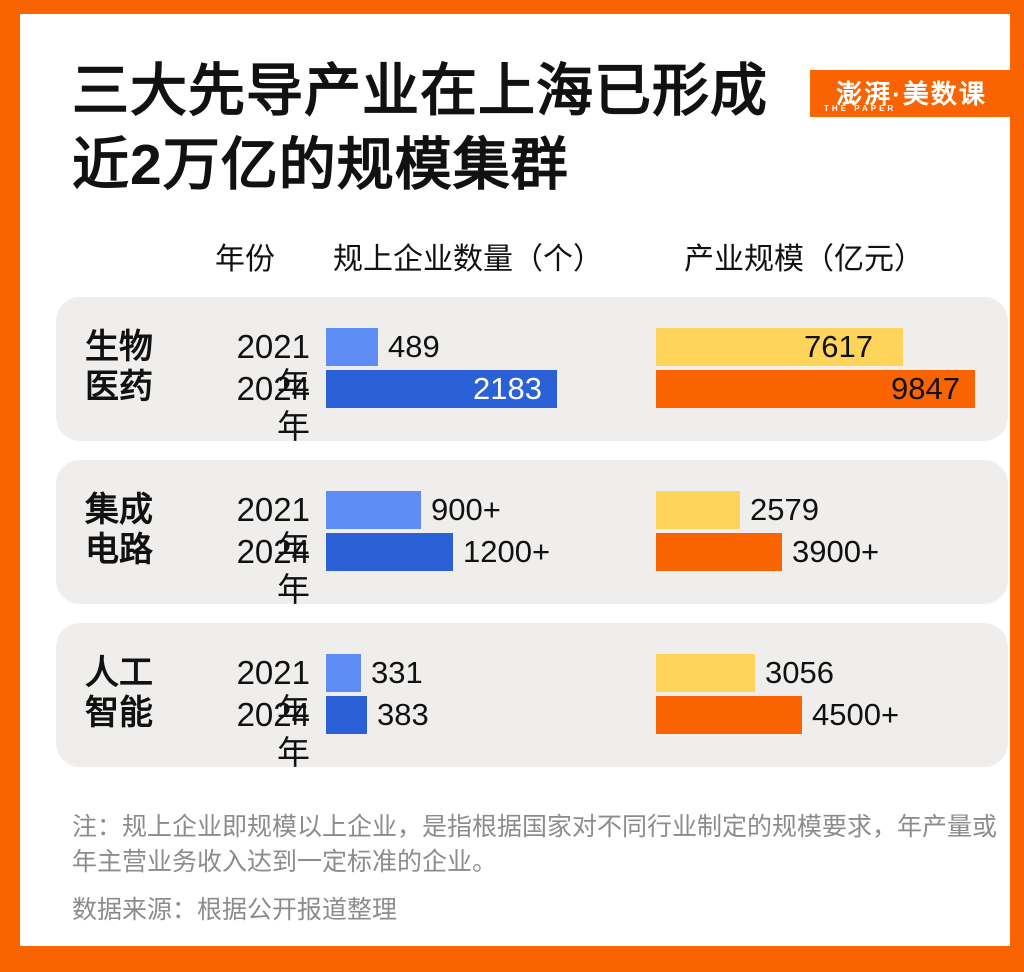 The width and height of the screenshot is (1024, 972). I want to click on companies-bar-group: 489, so click(383, 347).